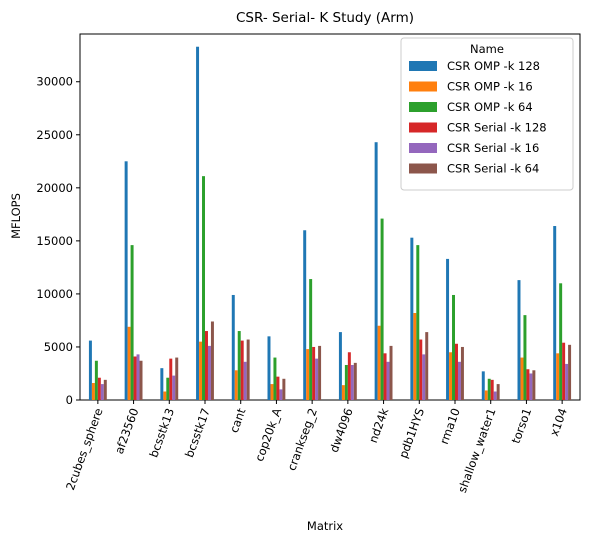  What do you see at coordinates (493, 66) in the screenshot?
I see `legend-entry-label: CSR OMP -k 128` at bounding box center [493, 66].